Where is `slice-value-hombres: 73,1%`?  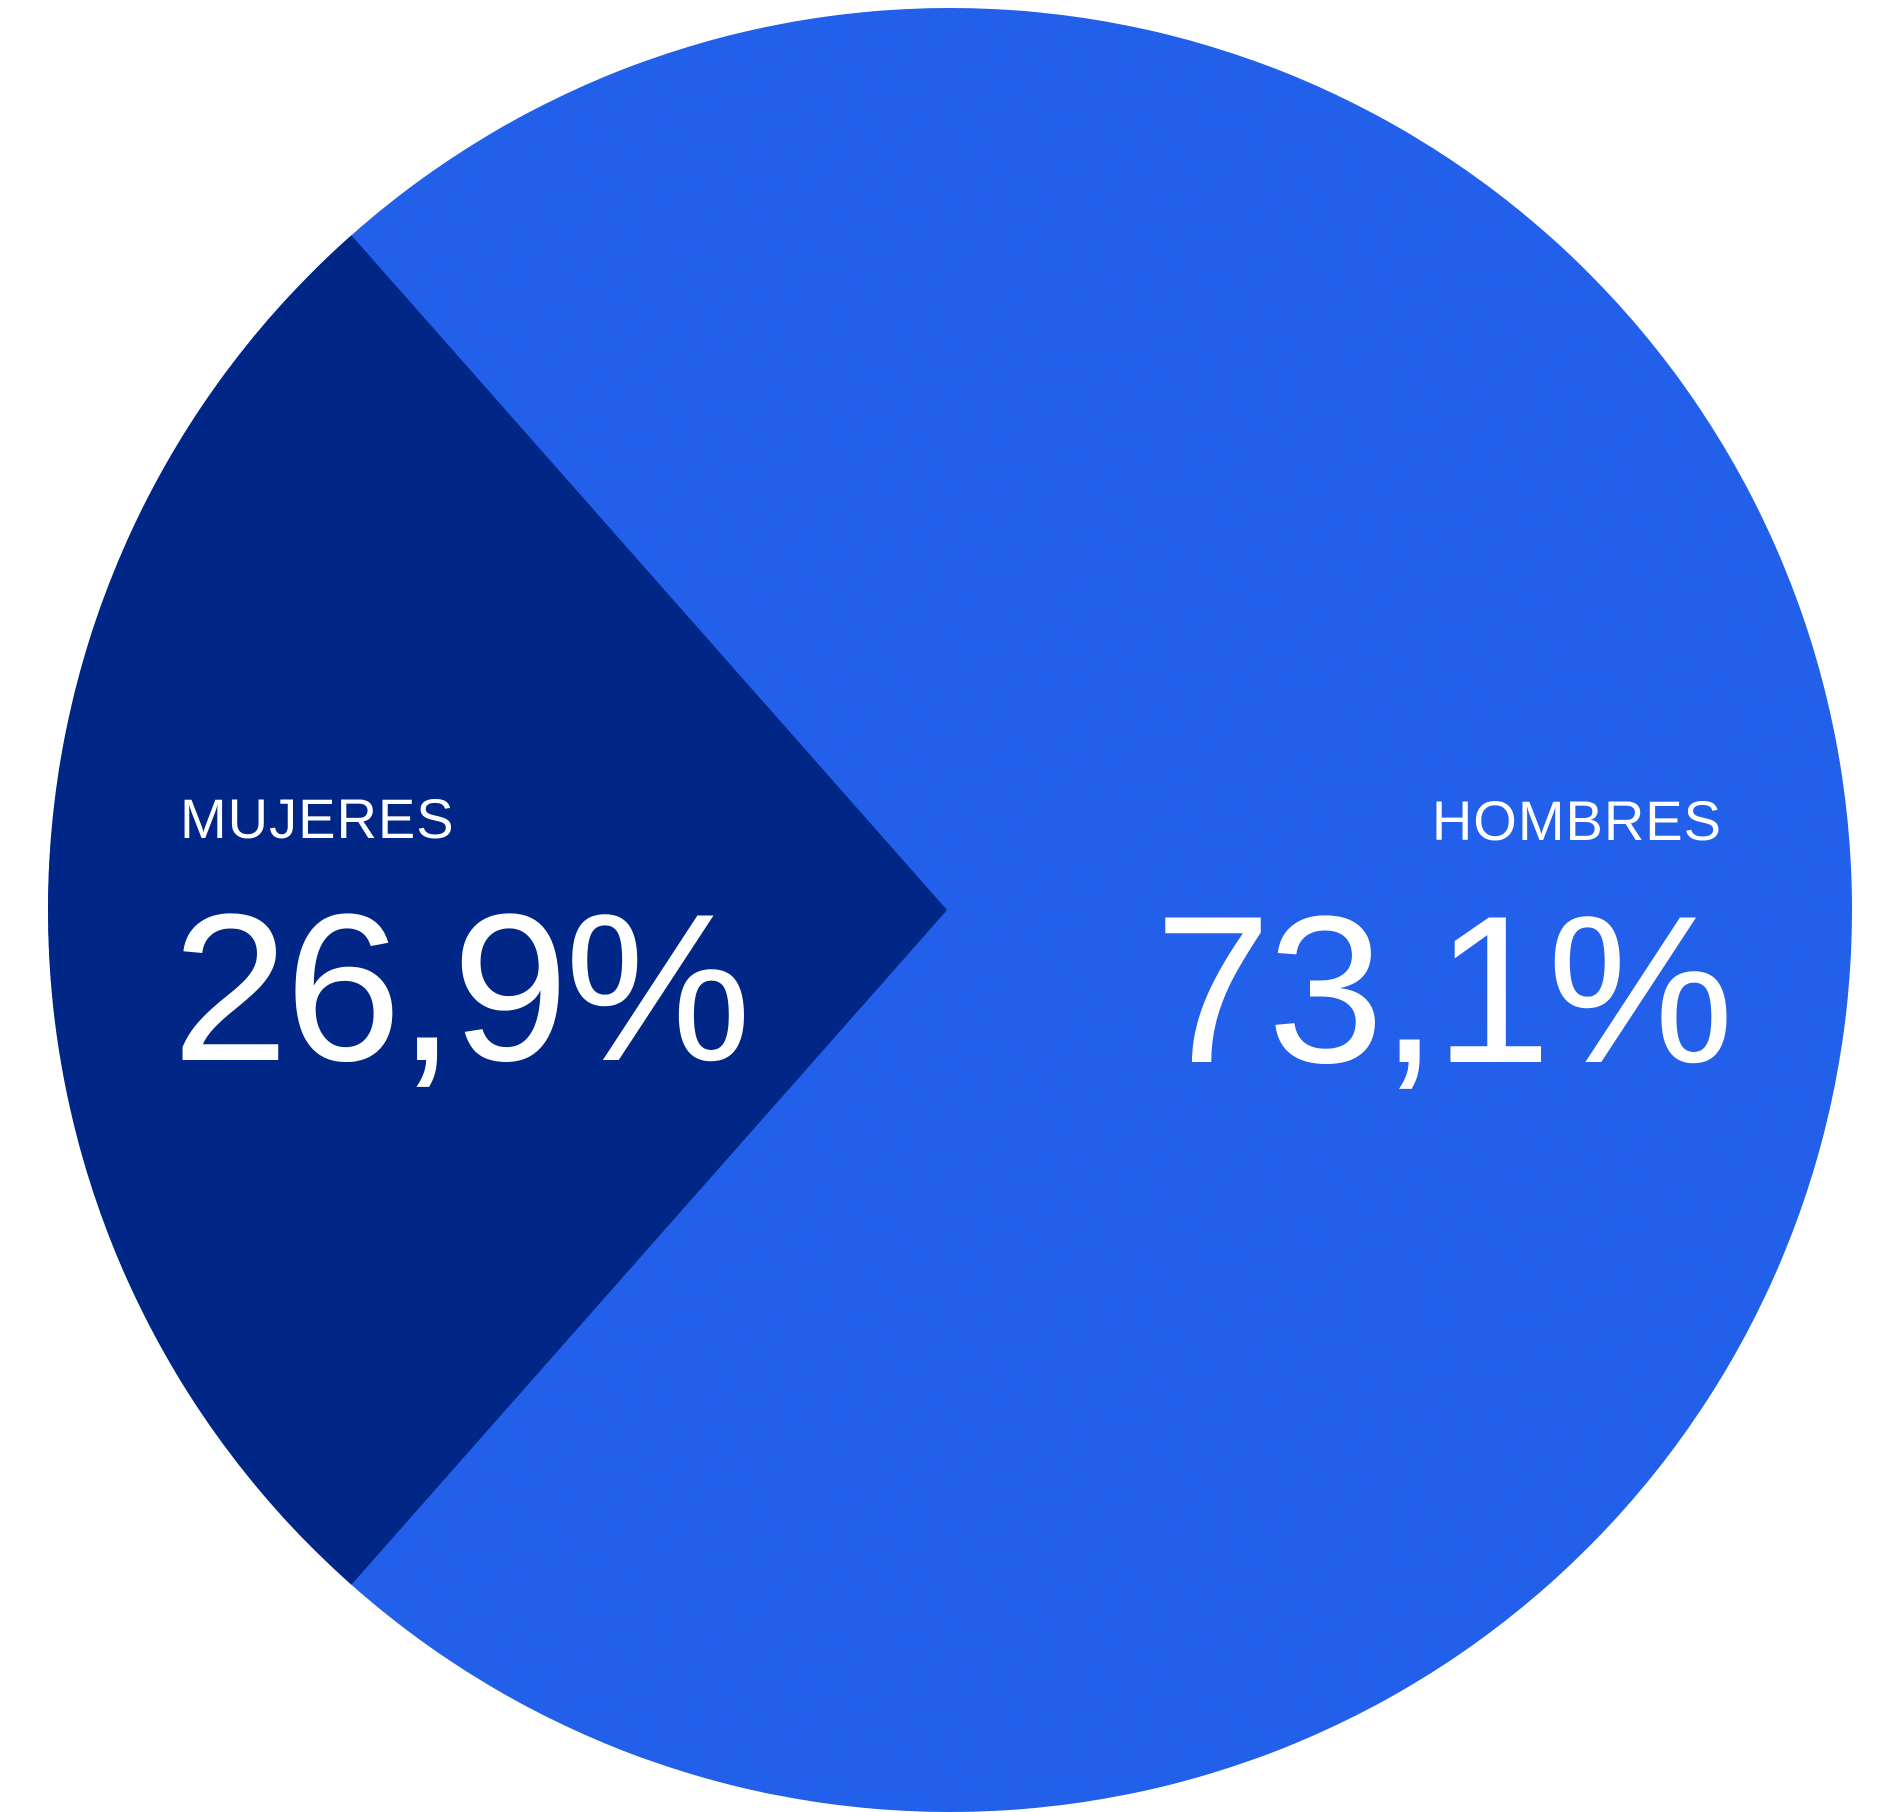
slice-value-hombres: 73,1% is located at coordinates (1442, 989).